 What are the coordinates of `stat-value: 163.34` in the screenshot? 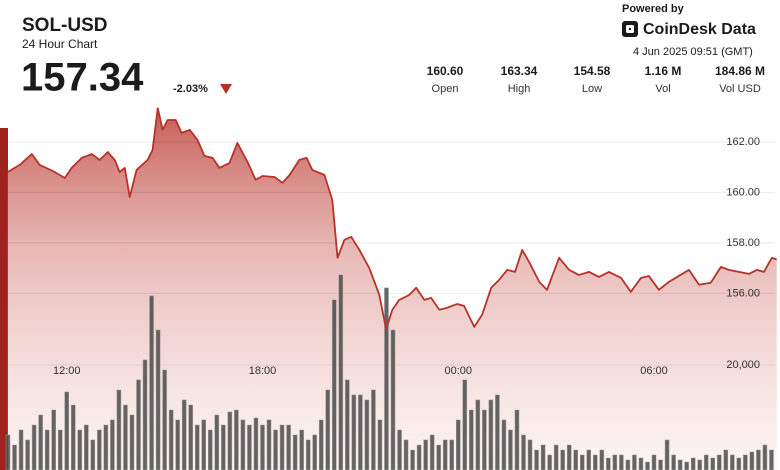 It's located at (519, 71).